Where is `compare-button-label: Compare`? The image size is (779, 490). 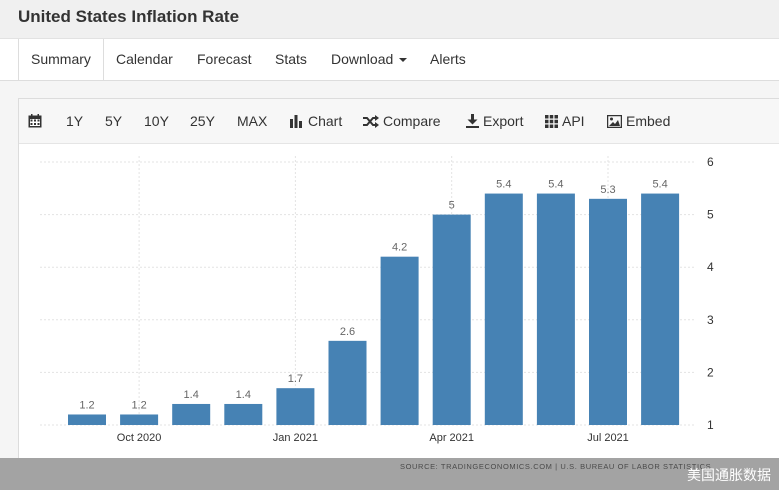
compare-button-label: Compare is located at coordinates (412, 121).